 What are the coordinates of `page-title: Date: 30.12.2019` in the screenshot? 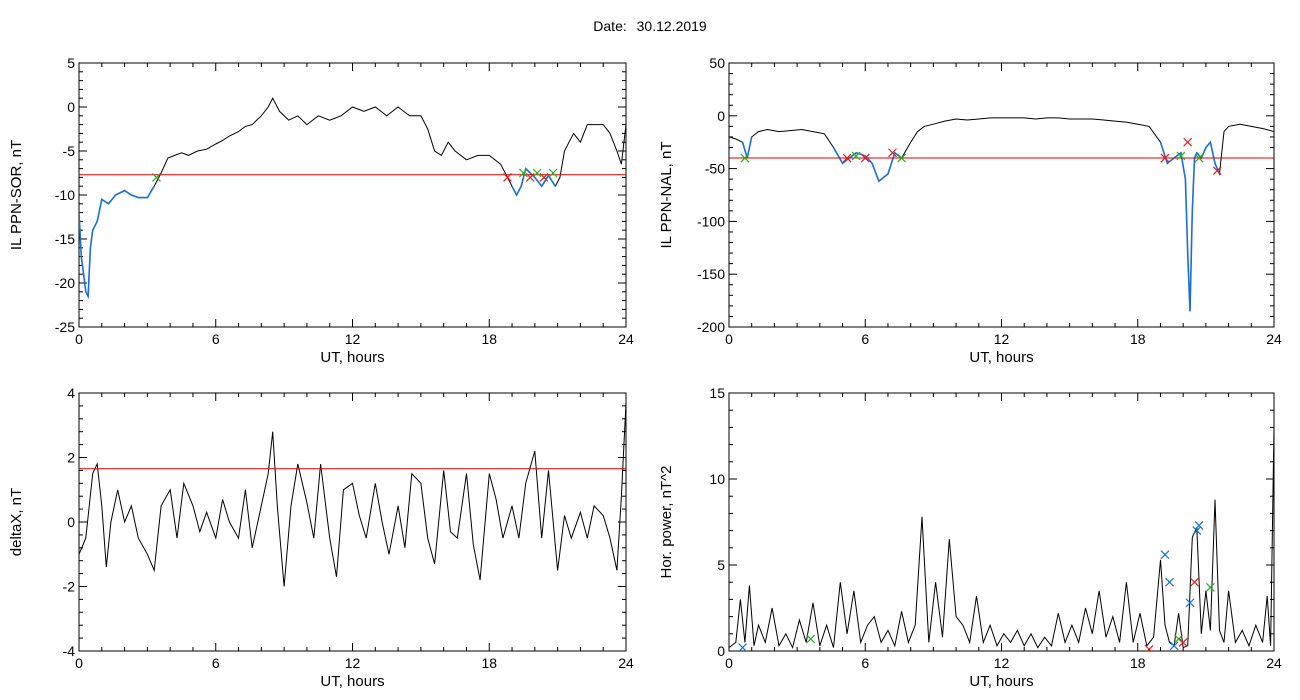 It's located at (650, 26).